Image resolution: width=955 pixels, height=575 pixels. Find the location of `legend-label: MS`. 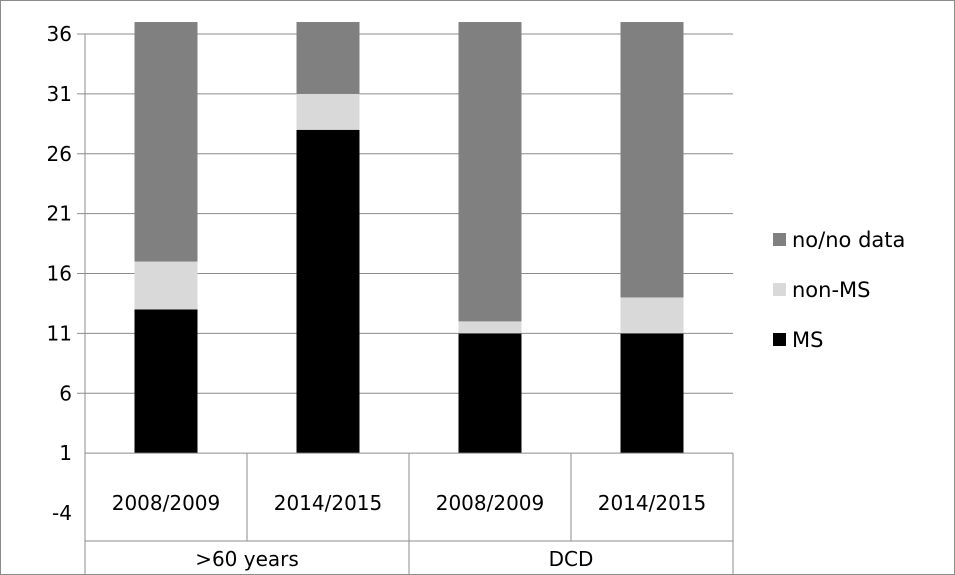

legend-label: MS is located at coordinates (807, 340).